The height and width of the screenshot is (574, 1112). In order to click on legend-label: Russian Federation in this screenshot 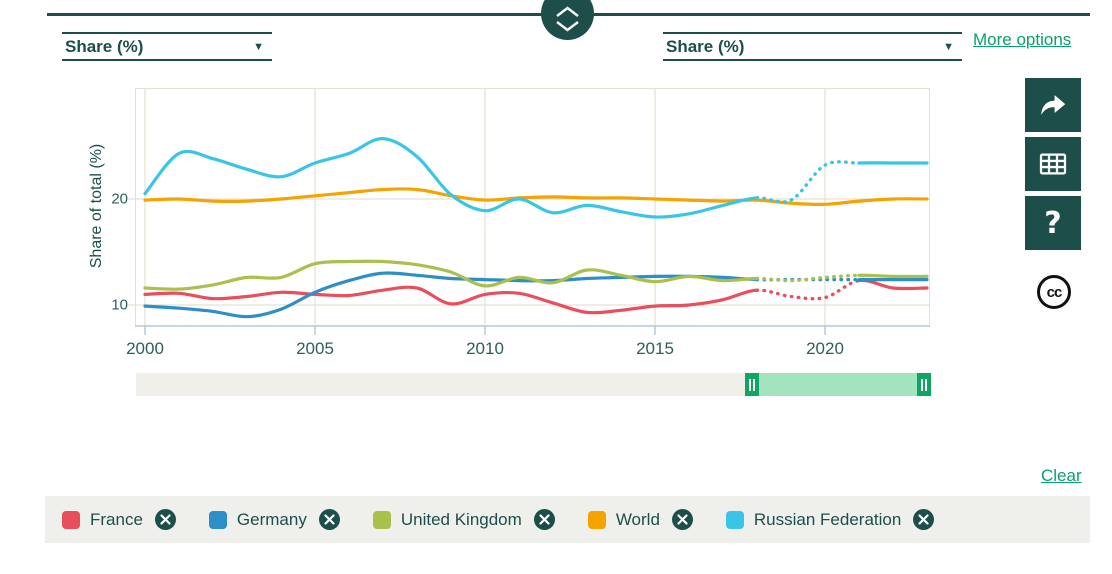, I will do `click(827, 519)`.